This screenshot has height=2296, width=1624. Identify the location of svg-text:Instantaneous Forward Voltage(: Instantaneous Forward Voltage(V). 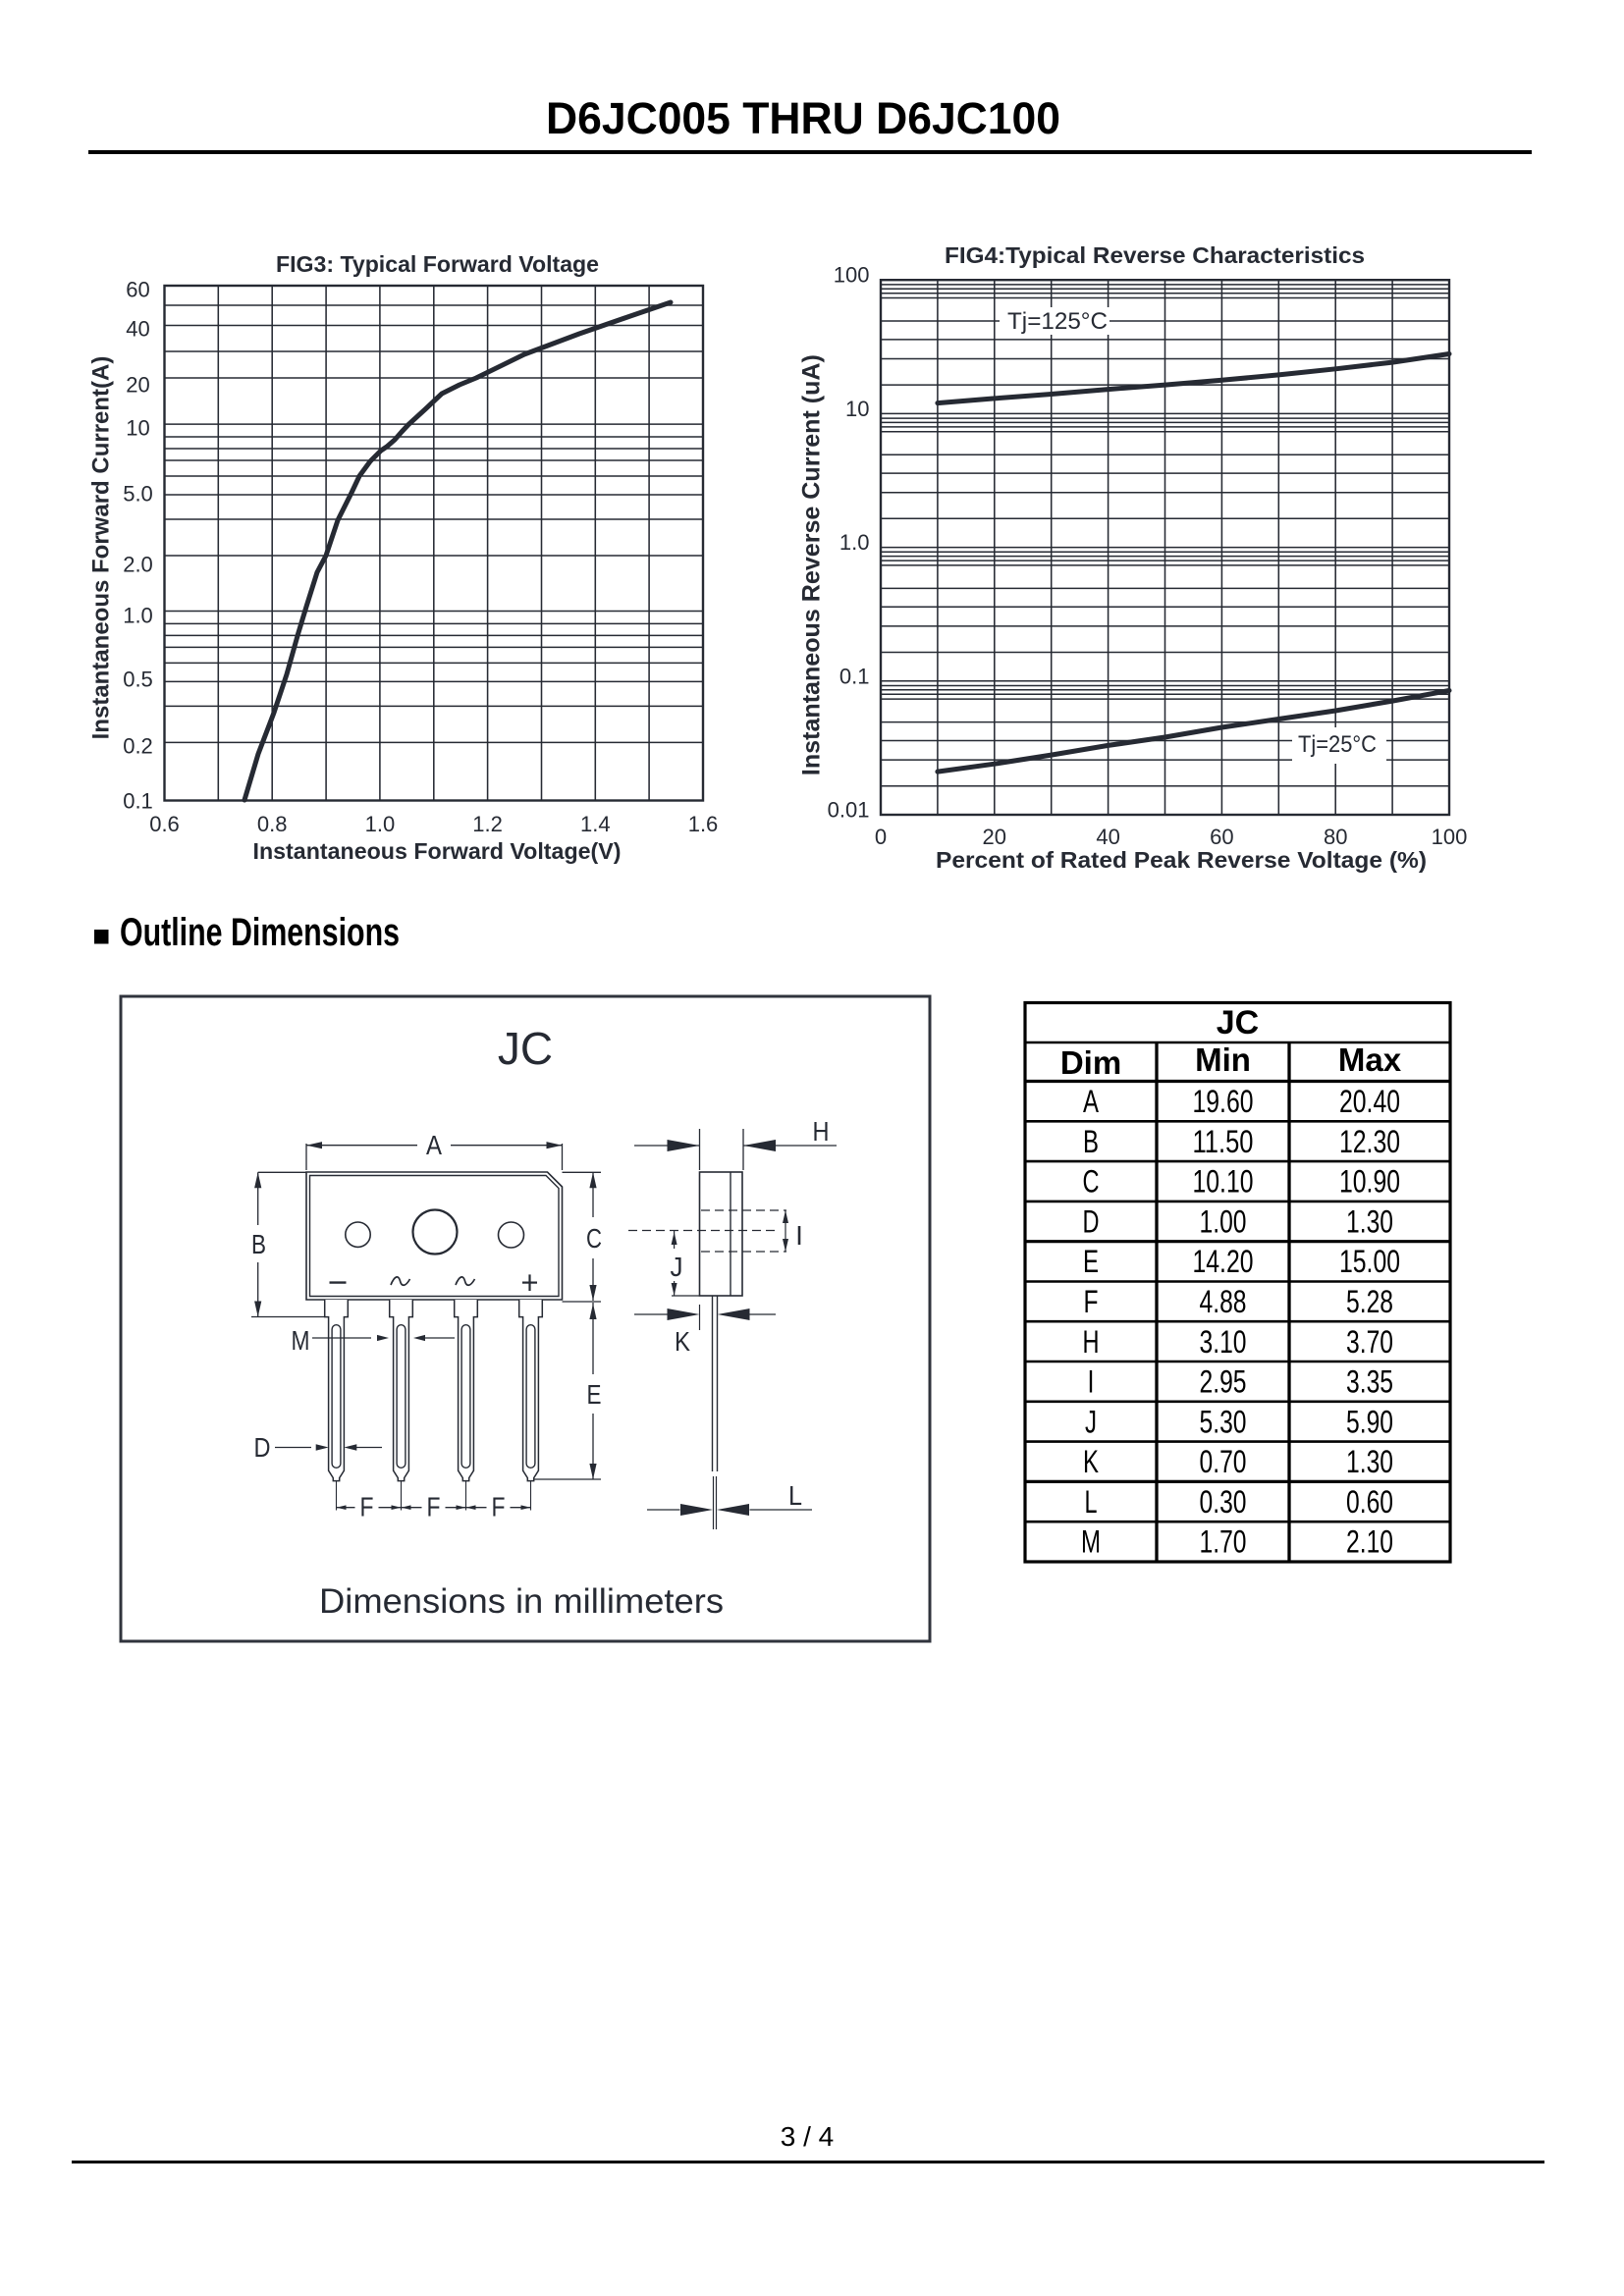
(437, 851).